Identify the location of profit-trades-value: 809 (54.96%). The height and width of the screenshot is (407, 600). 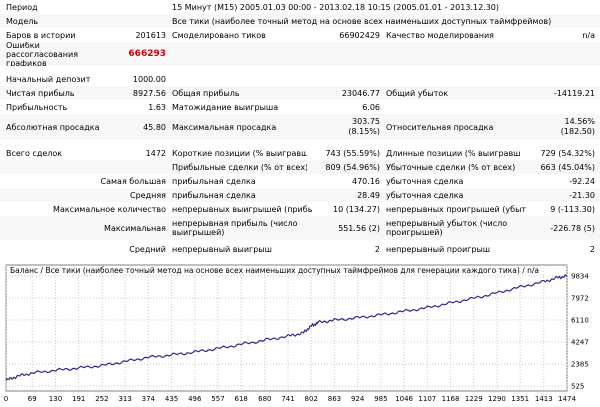
(352, 167).